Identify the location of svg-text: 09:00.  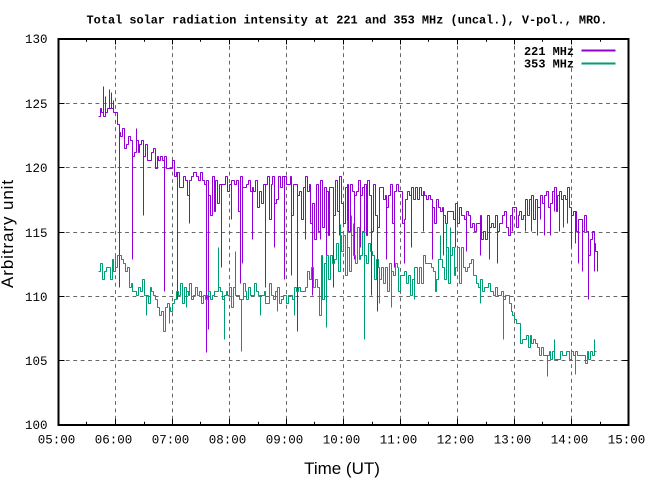
(285, 441).